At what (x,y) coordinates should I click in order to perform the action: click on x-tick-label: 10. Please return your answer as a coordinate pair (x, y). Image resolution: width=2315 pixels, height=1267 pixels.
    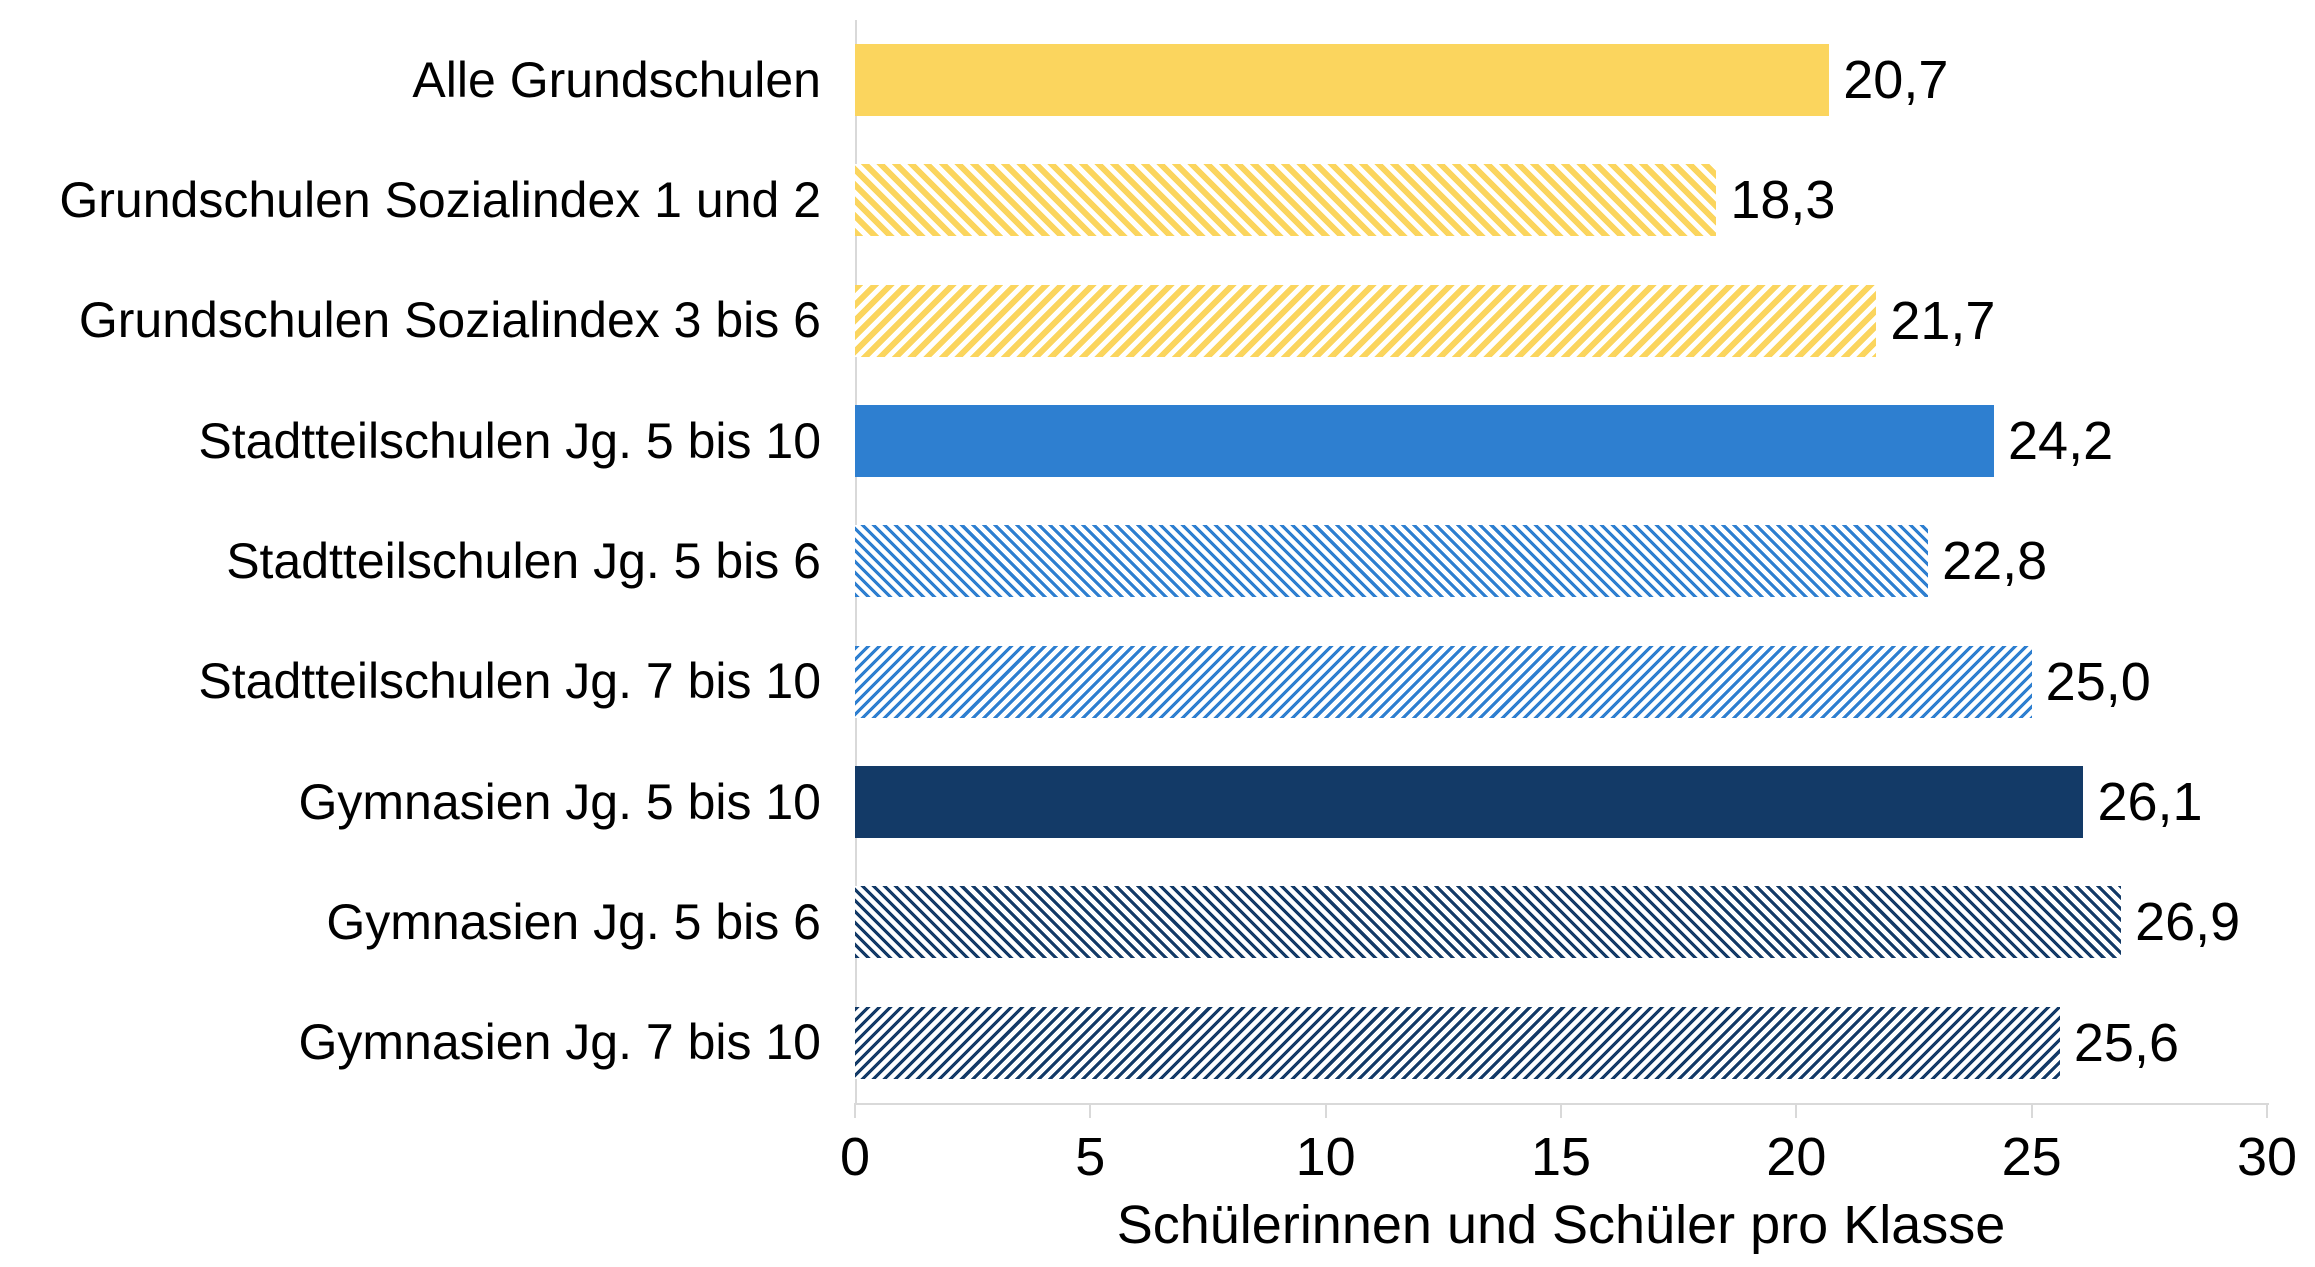
    Looking at the image, I should click on (1325, 1157).